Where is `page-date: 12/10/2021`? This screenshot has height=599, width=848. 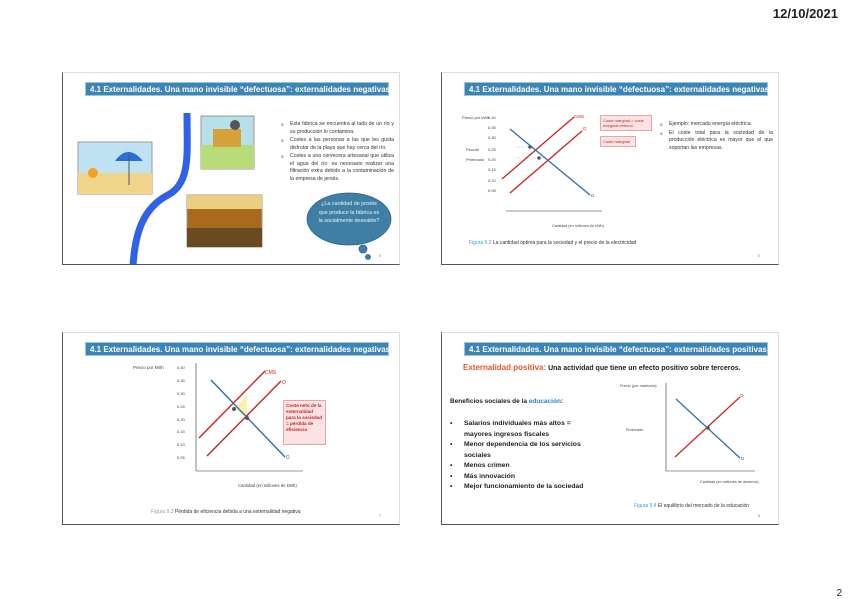 page-date: 12/10/2021 is located at coordinates (805, 13).